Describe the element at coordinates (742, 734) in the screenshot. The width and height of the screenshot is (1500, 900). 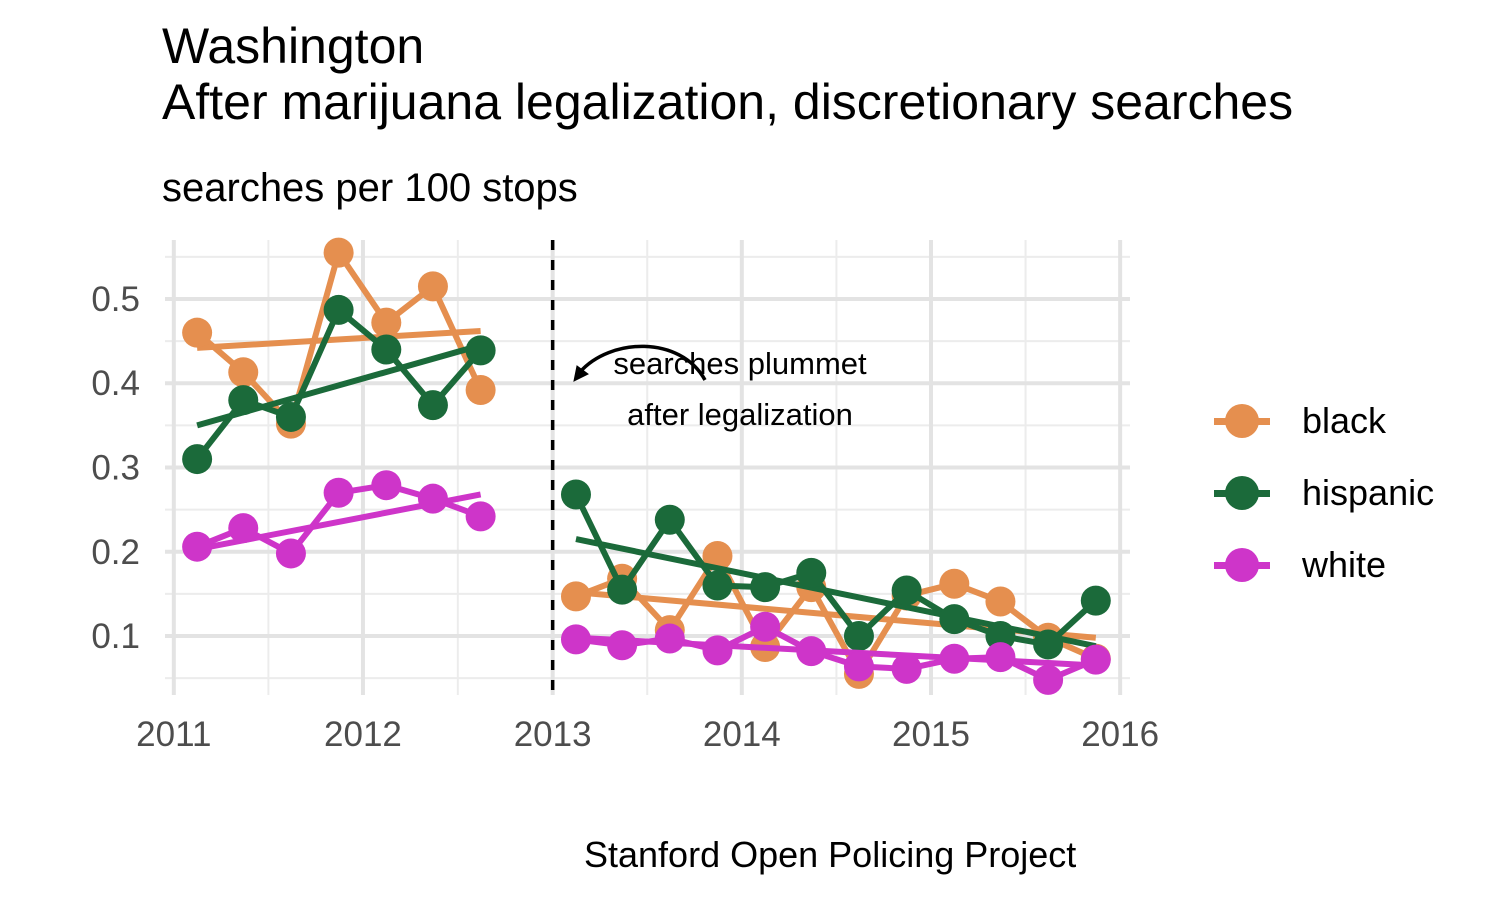
I see `x-tick-label: 2014` at that location.